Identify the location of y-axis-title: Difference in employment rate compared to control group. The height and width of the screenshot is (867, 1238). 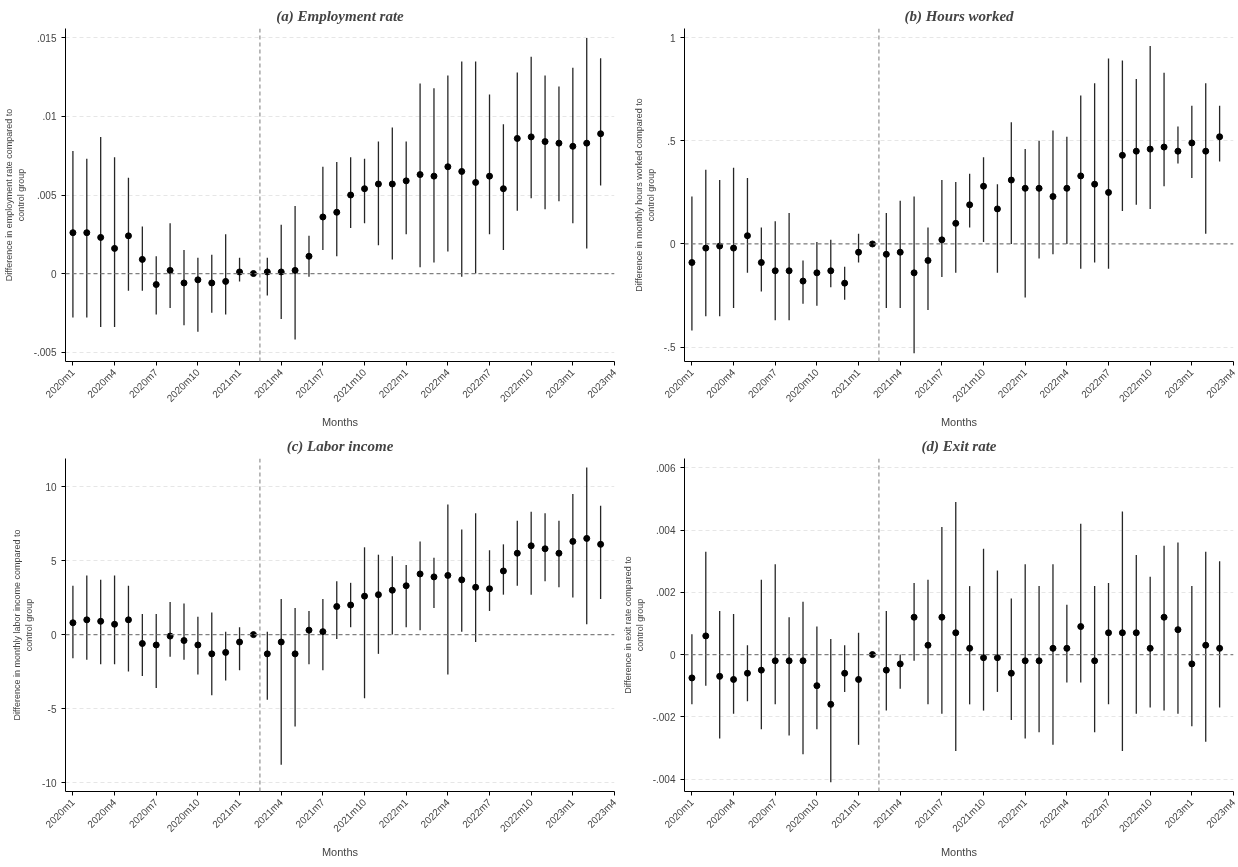
(14, 195).